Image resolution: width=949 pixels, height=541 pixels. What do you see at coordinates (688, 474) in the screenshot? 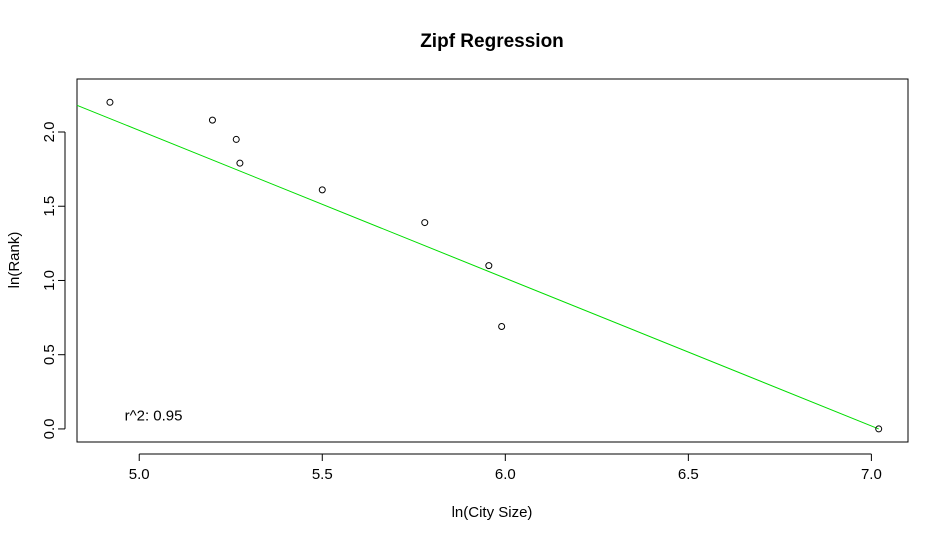
I see `x-tick-label: 6.5` at bounding box center [688, 474].